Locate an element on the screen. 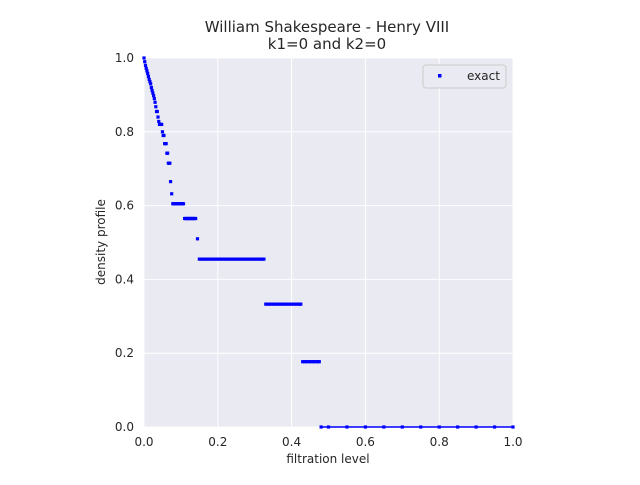 This screenshot has height=485, width=640. legend-box is located at coordinates (464, 76).